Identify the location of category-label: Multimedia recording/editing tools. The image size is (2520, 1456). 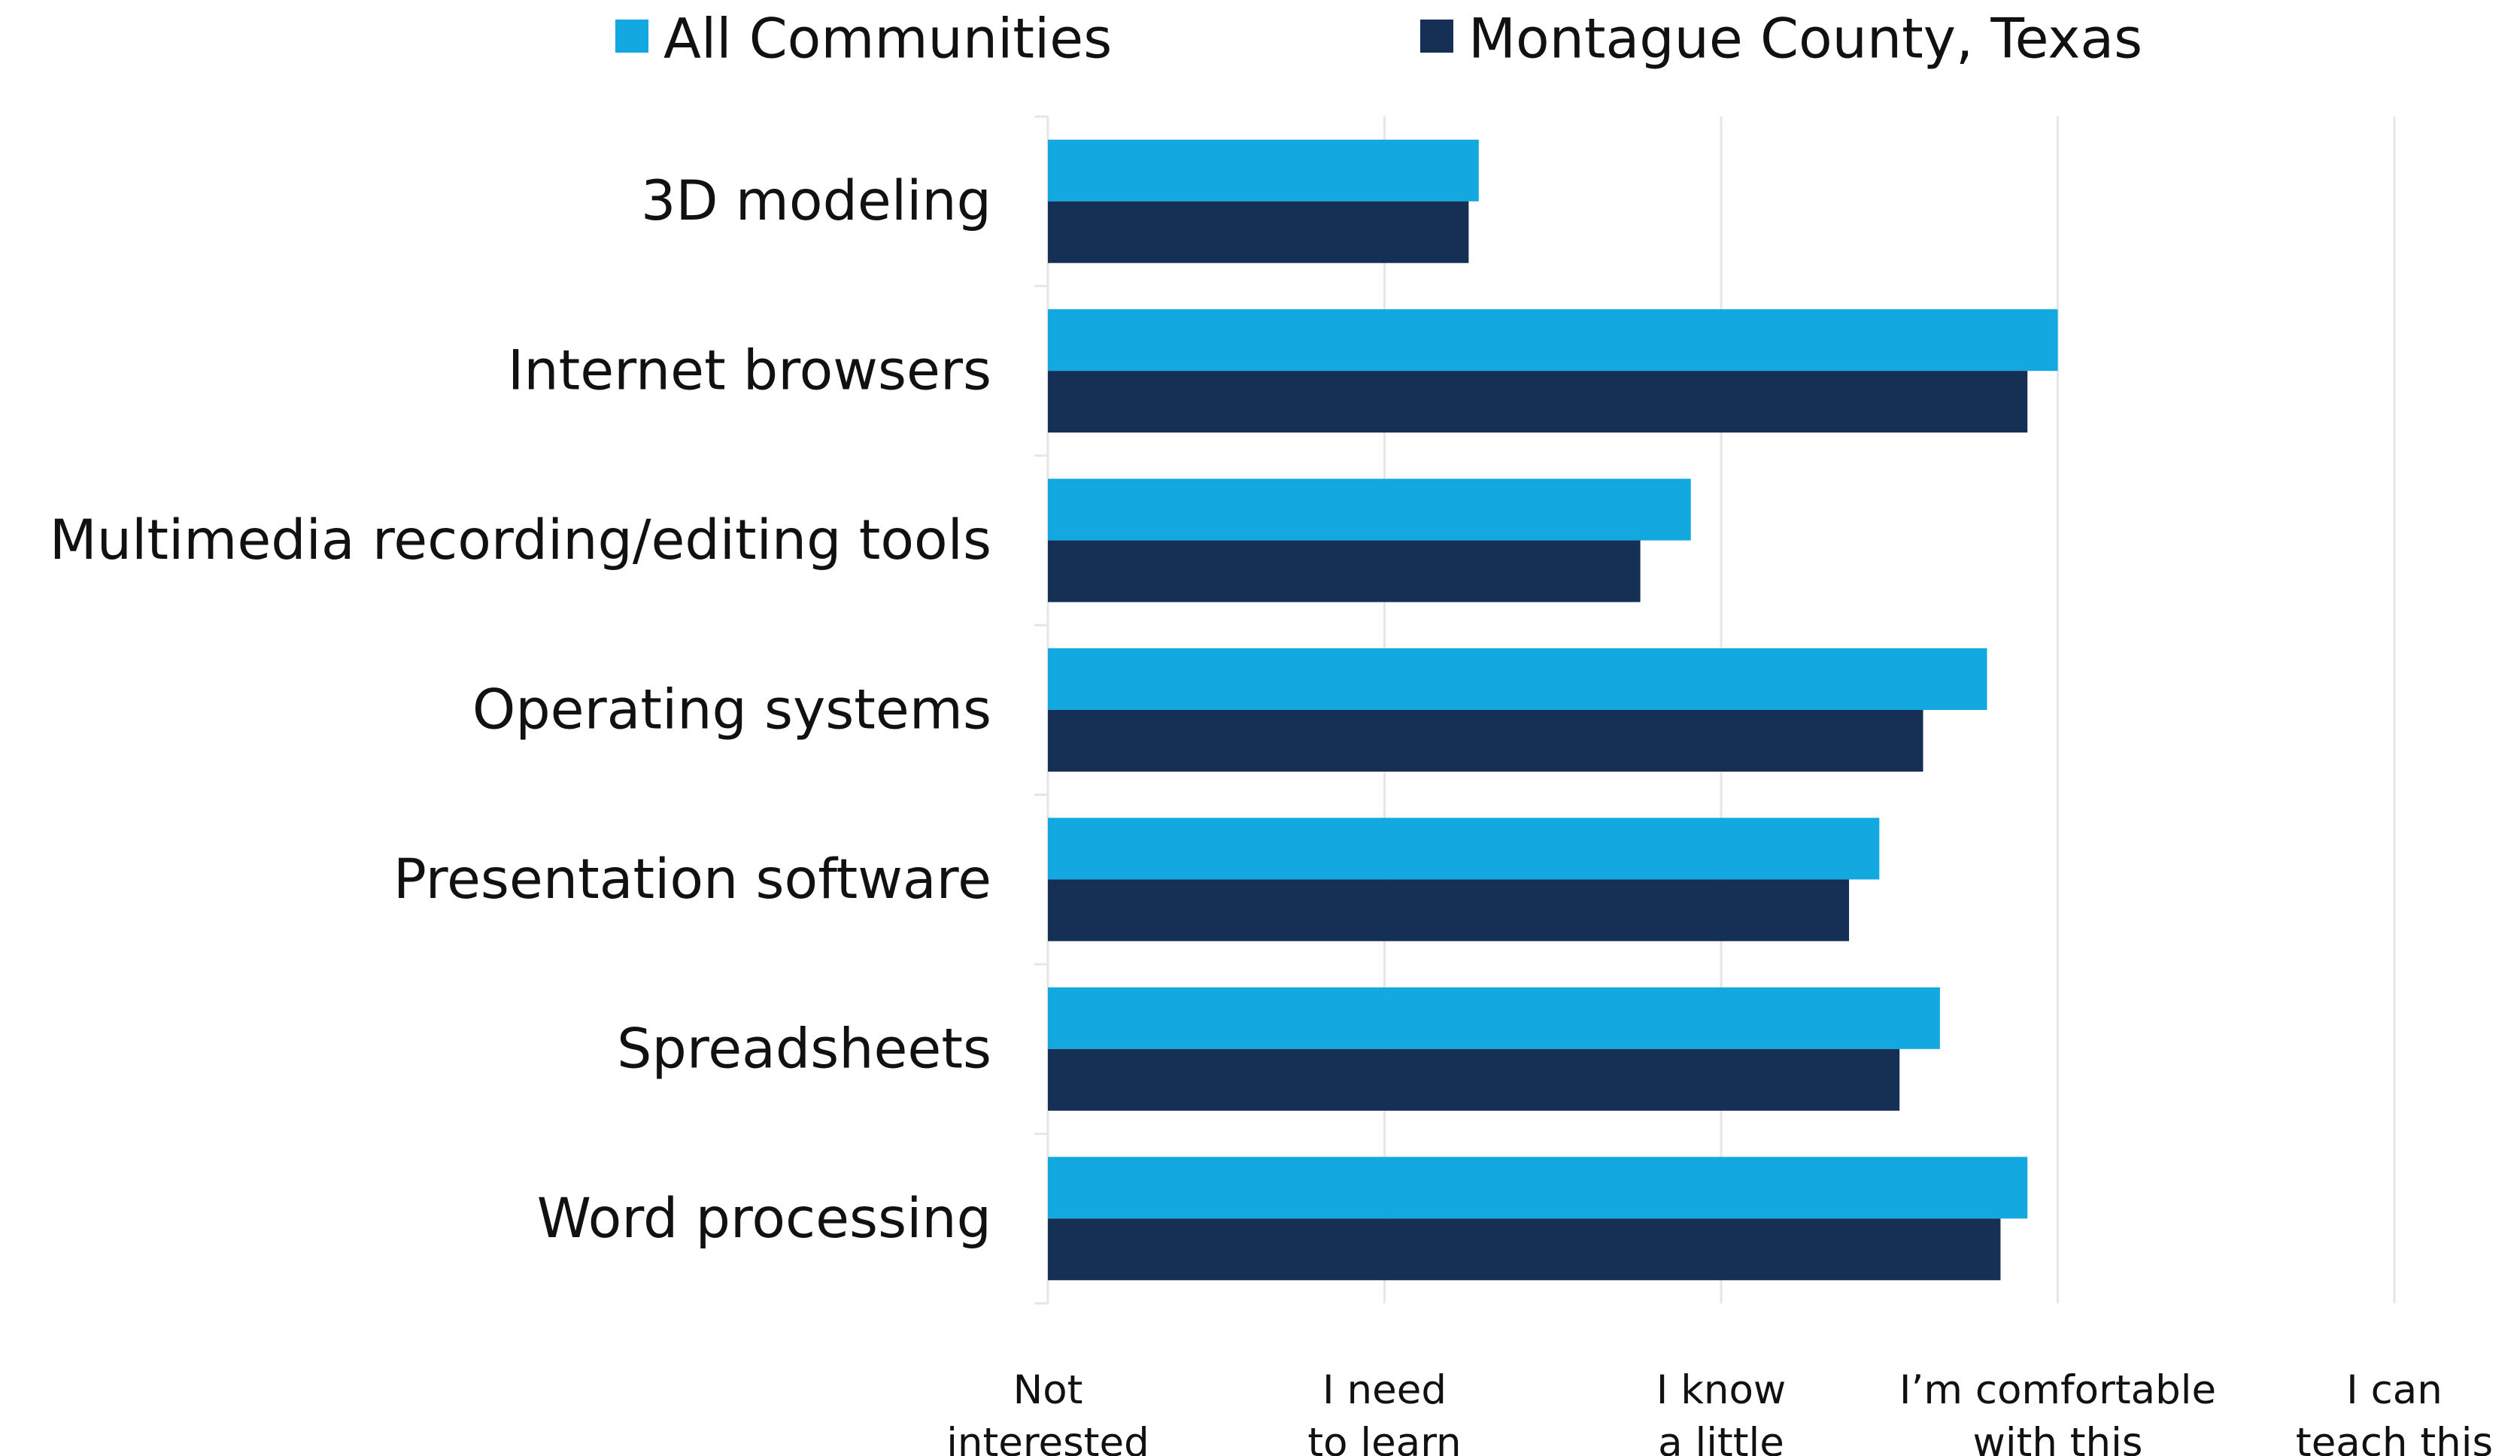
(520, 540).